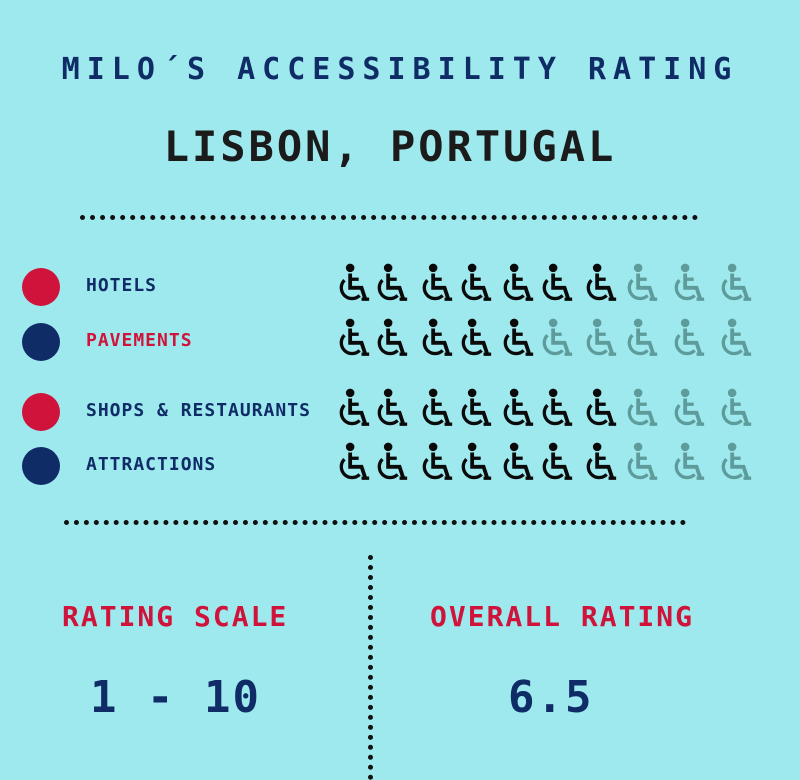 Image resolution: width=800 pixels, height=780 pixels. I want to click on category-label: SHOPS & RESTAURANTS, so click(198, 410).